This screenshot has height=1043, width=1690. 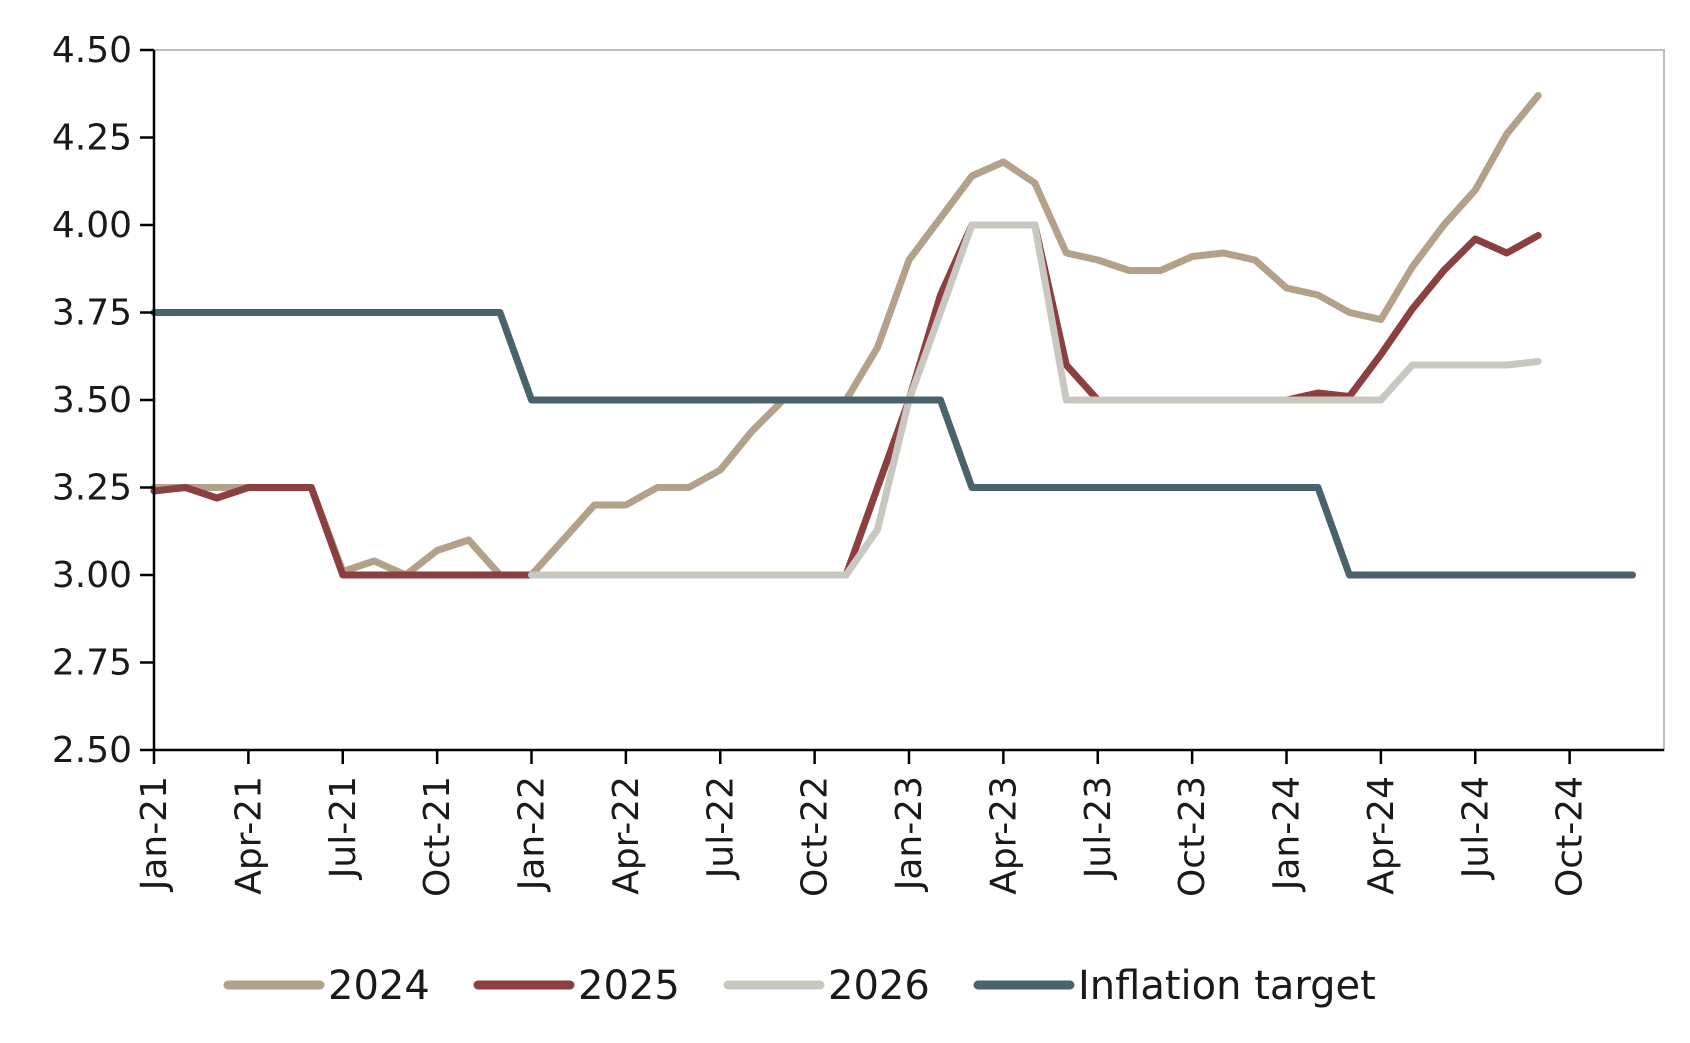 What do you see at coordinates (1381, 835) in the screenshot?
I see `x-tick-label: Apr-24` at bounding box center [1381, 835].